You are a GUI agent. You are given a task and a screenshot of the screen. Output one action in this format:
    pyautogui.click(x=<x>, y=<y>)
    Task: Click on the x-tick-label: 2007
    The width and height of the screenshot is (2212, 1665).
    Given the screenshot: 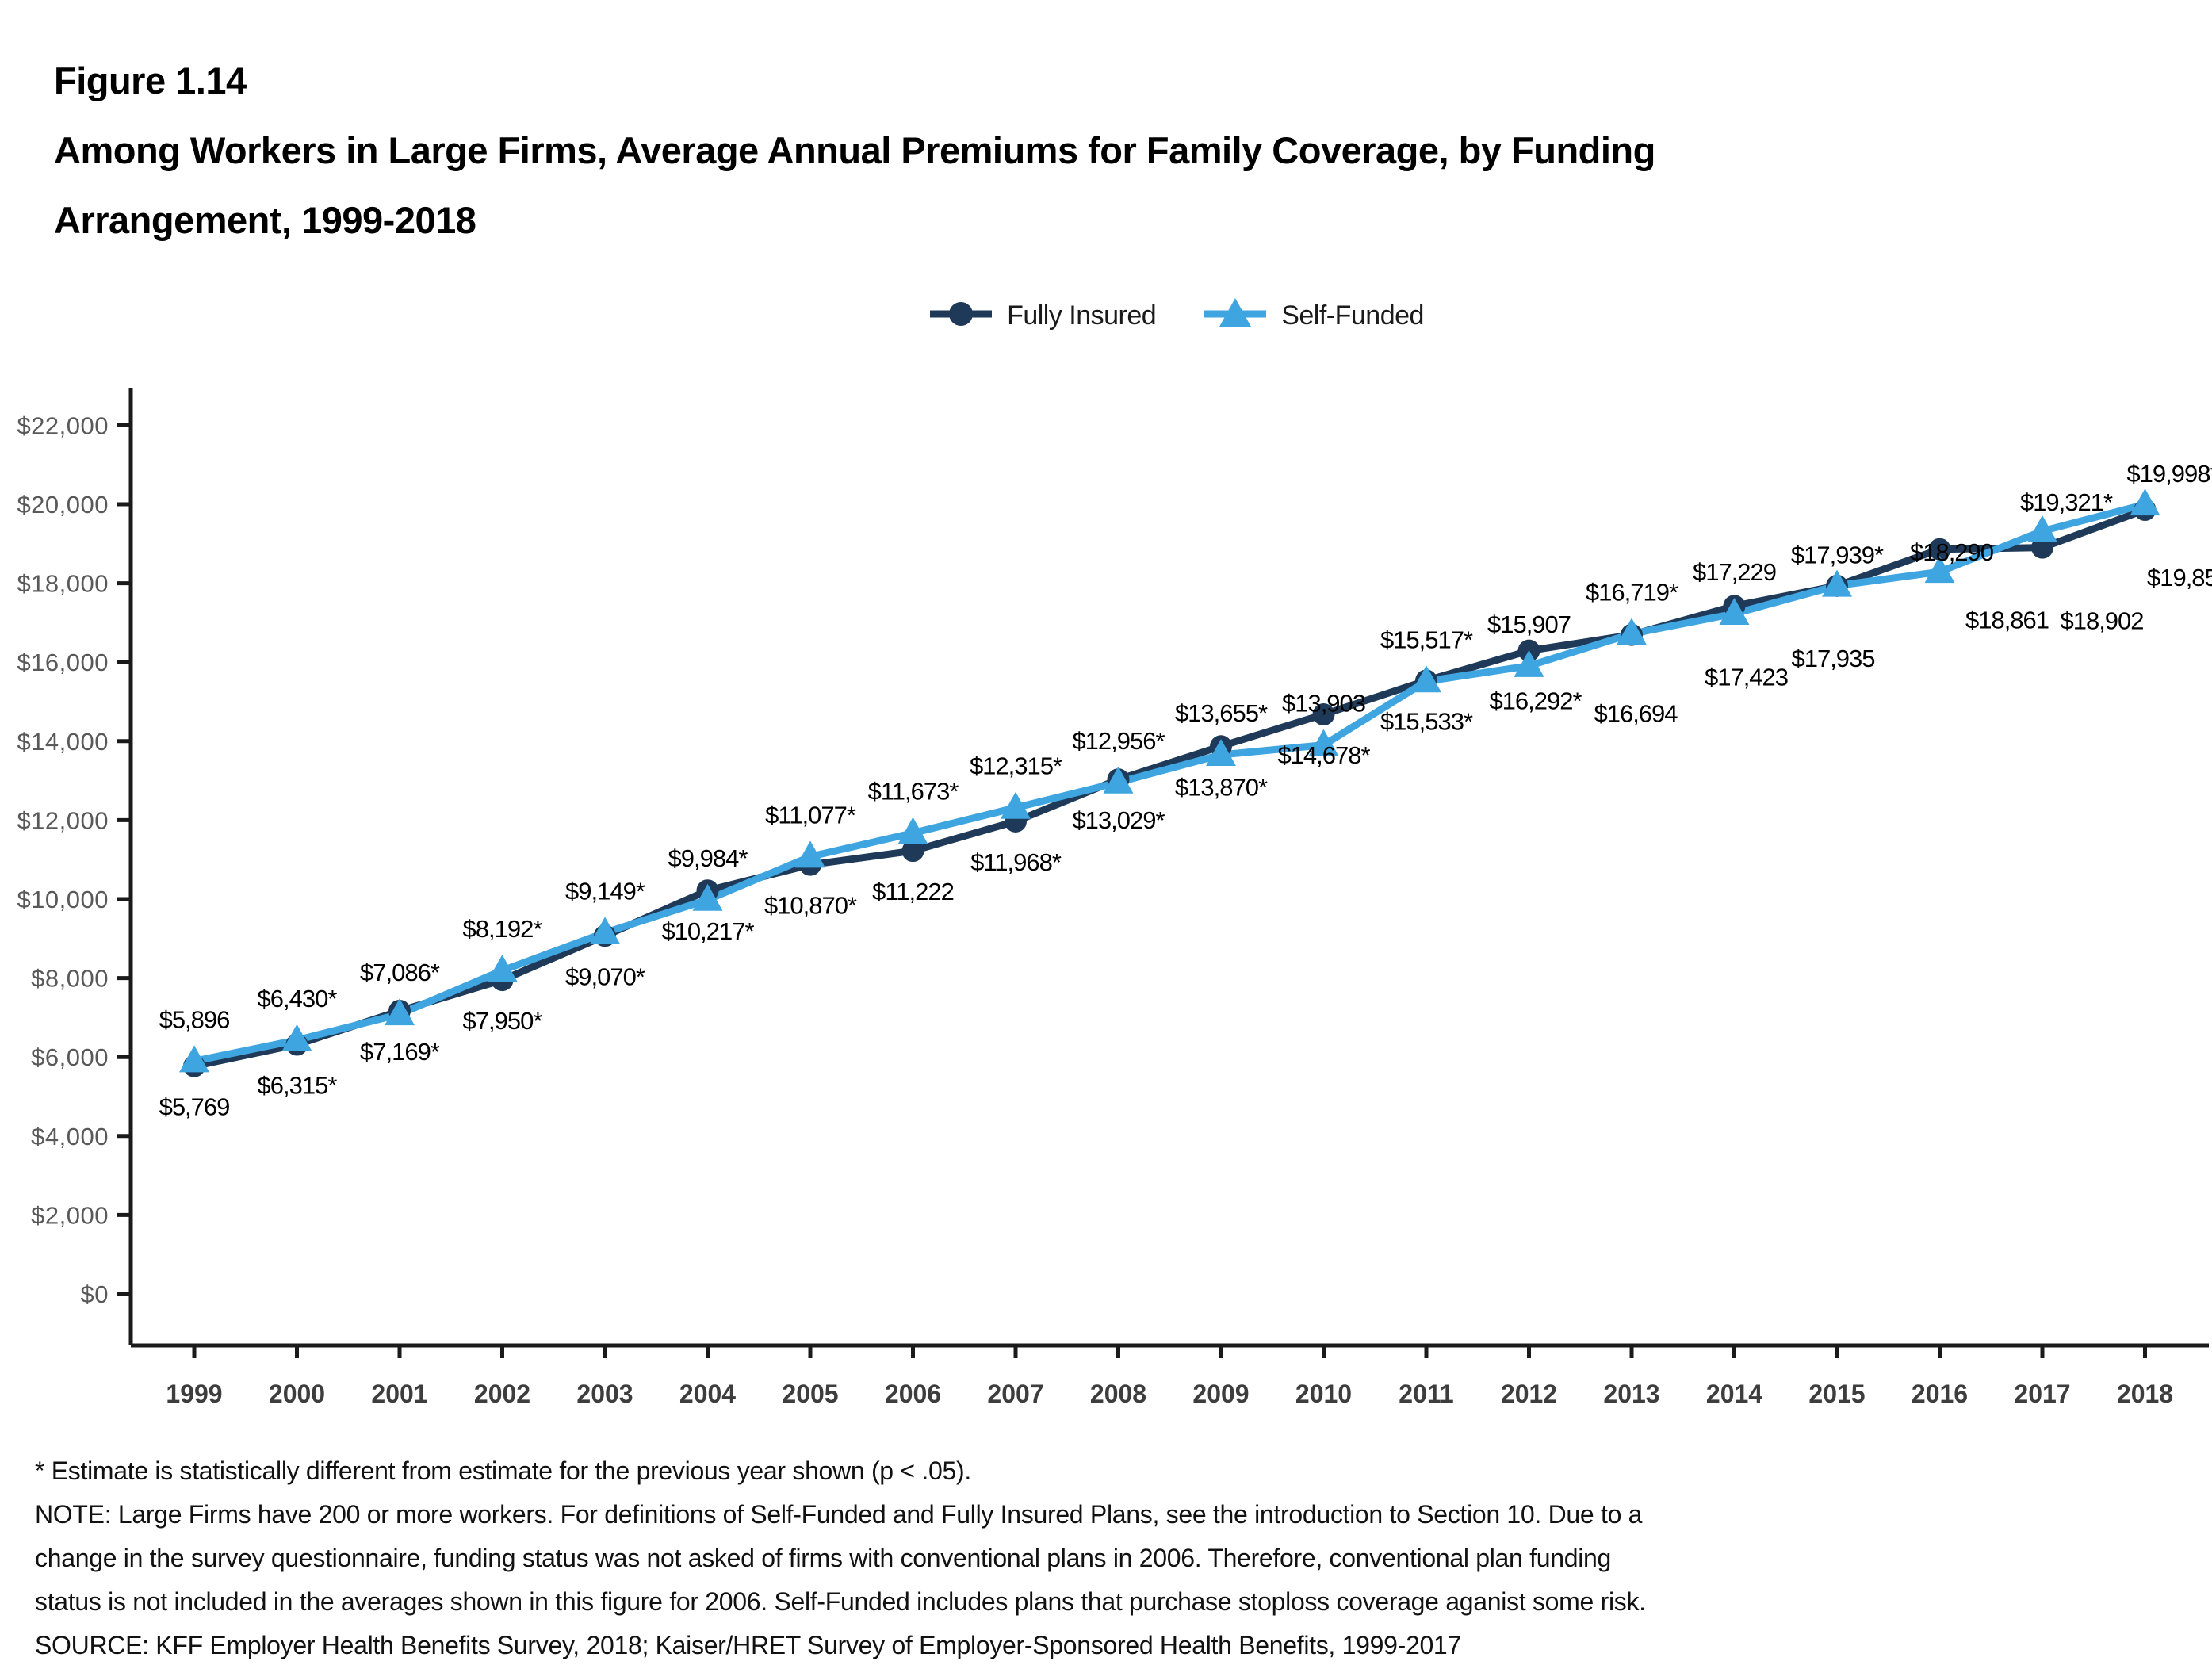 What is the action you would take?
    pyautogui.click(x=1015, y=1394)
    